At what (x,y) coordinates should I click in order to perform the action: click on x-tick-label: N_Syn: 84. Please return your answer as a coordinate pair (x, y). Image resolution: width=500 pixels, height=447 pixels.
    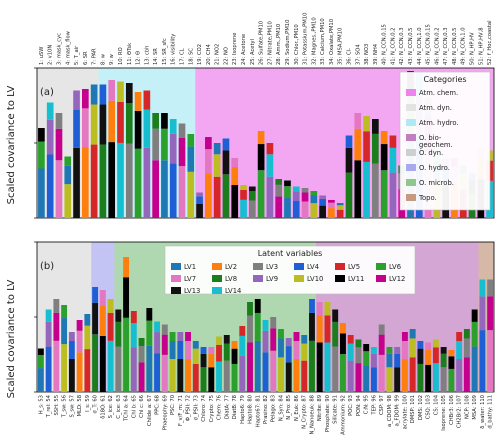
    Looking at the image, I should click on (281, 407).